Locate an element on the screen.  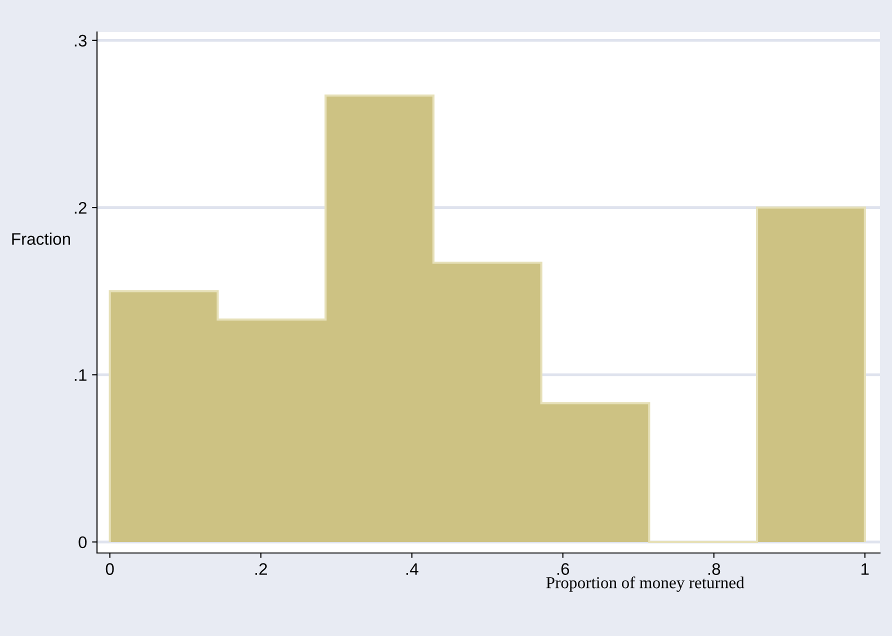
y-tick-label: .3 is located at coordinates (80, 40).